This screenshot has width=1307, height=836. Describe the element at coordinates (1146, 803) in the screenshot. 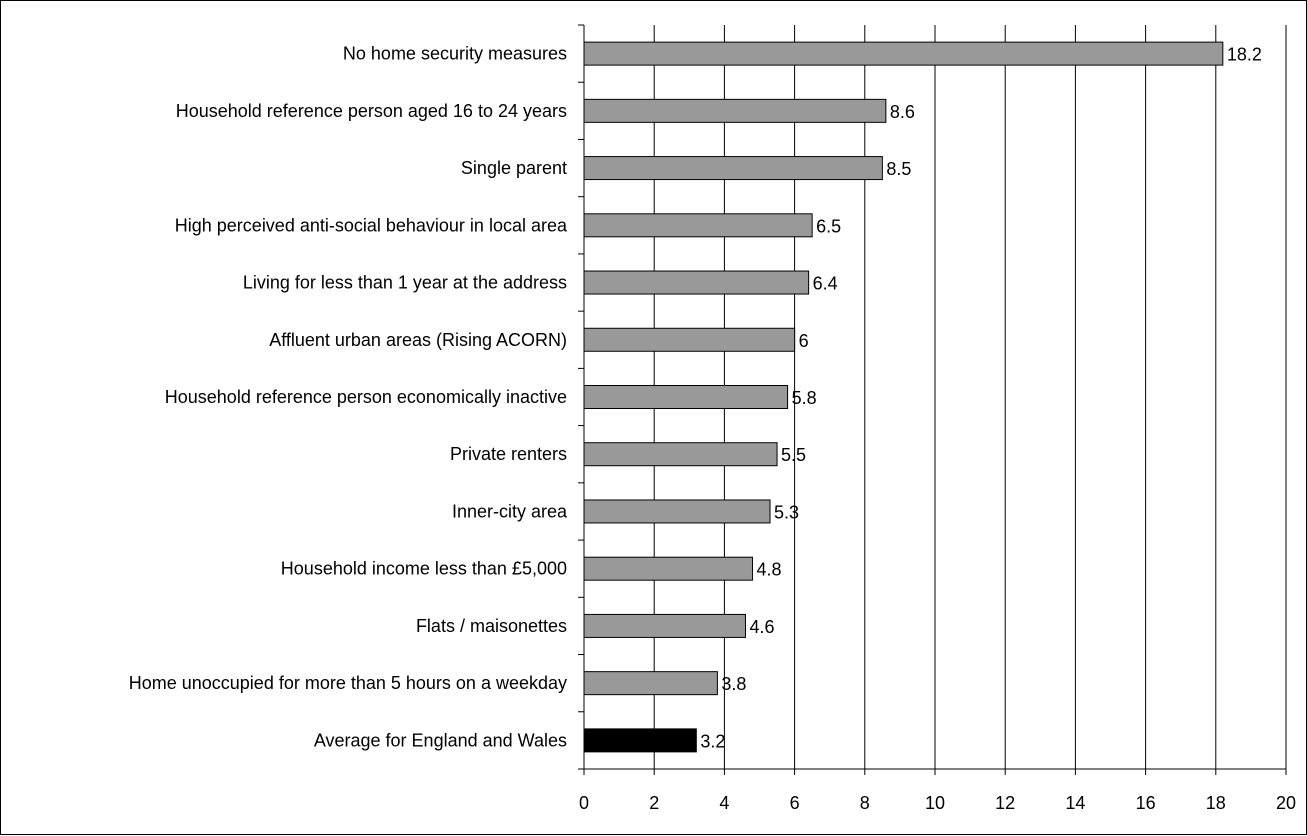

I see `x-tick-label: 16` at that location.